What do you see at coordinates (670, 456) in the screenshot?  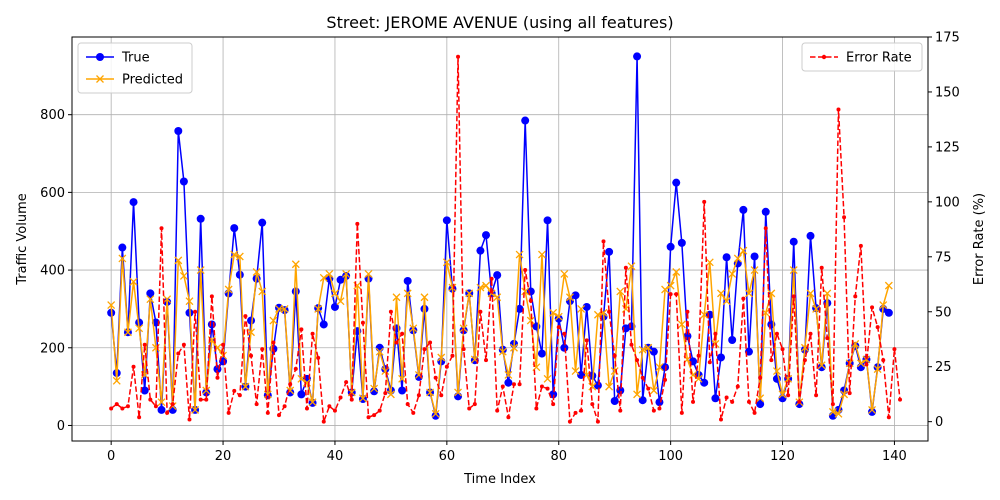 I see `x-tick-label: 100` at bounding box center [670, 456].